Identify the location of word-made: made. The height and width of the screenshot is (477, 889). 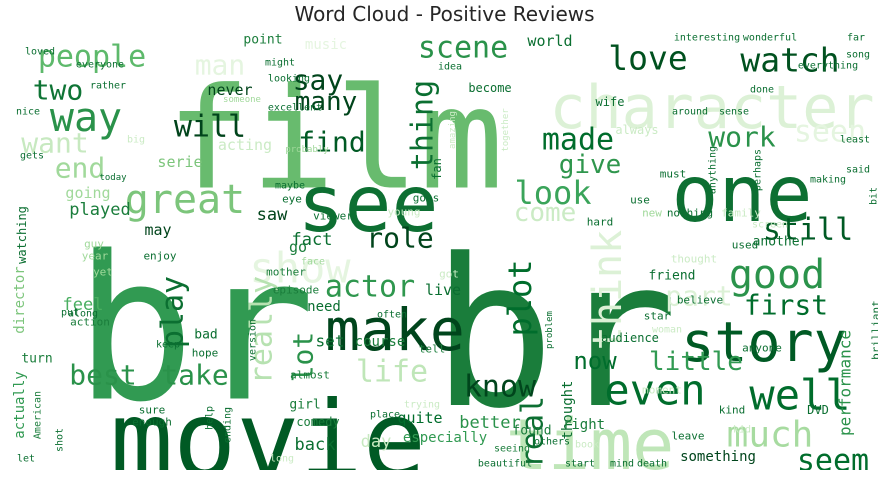
(578, 140).